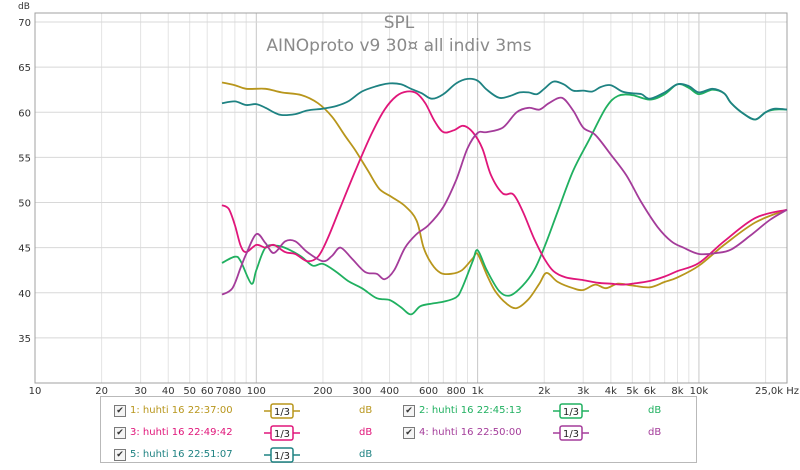 The width and height of the screenshot is (800, 470). Describe the element at coordinates (181, 432) in the screenshot. I see `legend-series-name: 3: huhti 16 22:49:42` at that location.